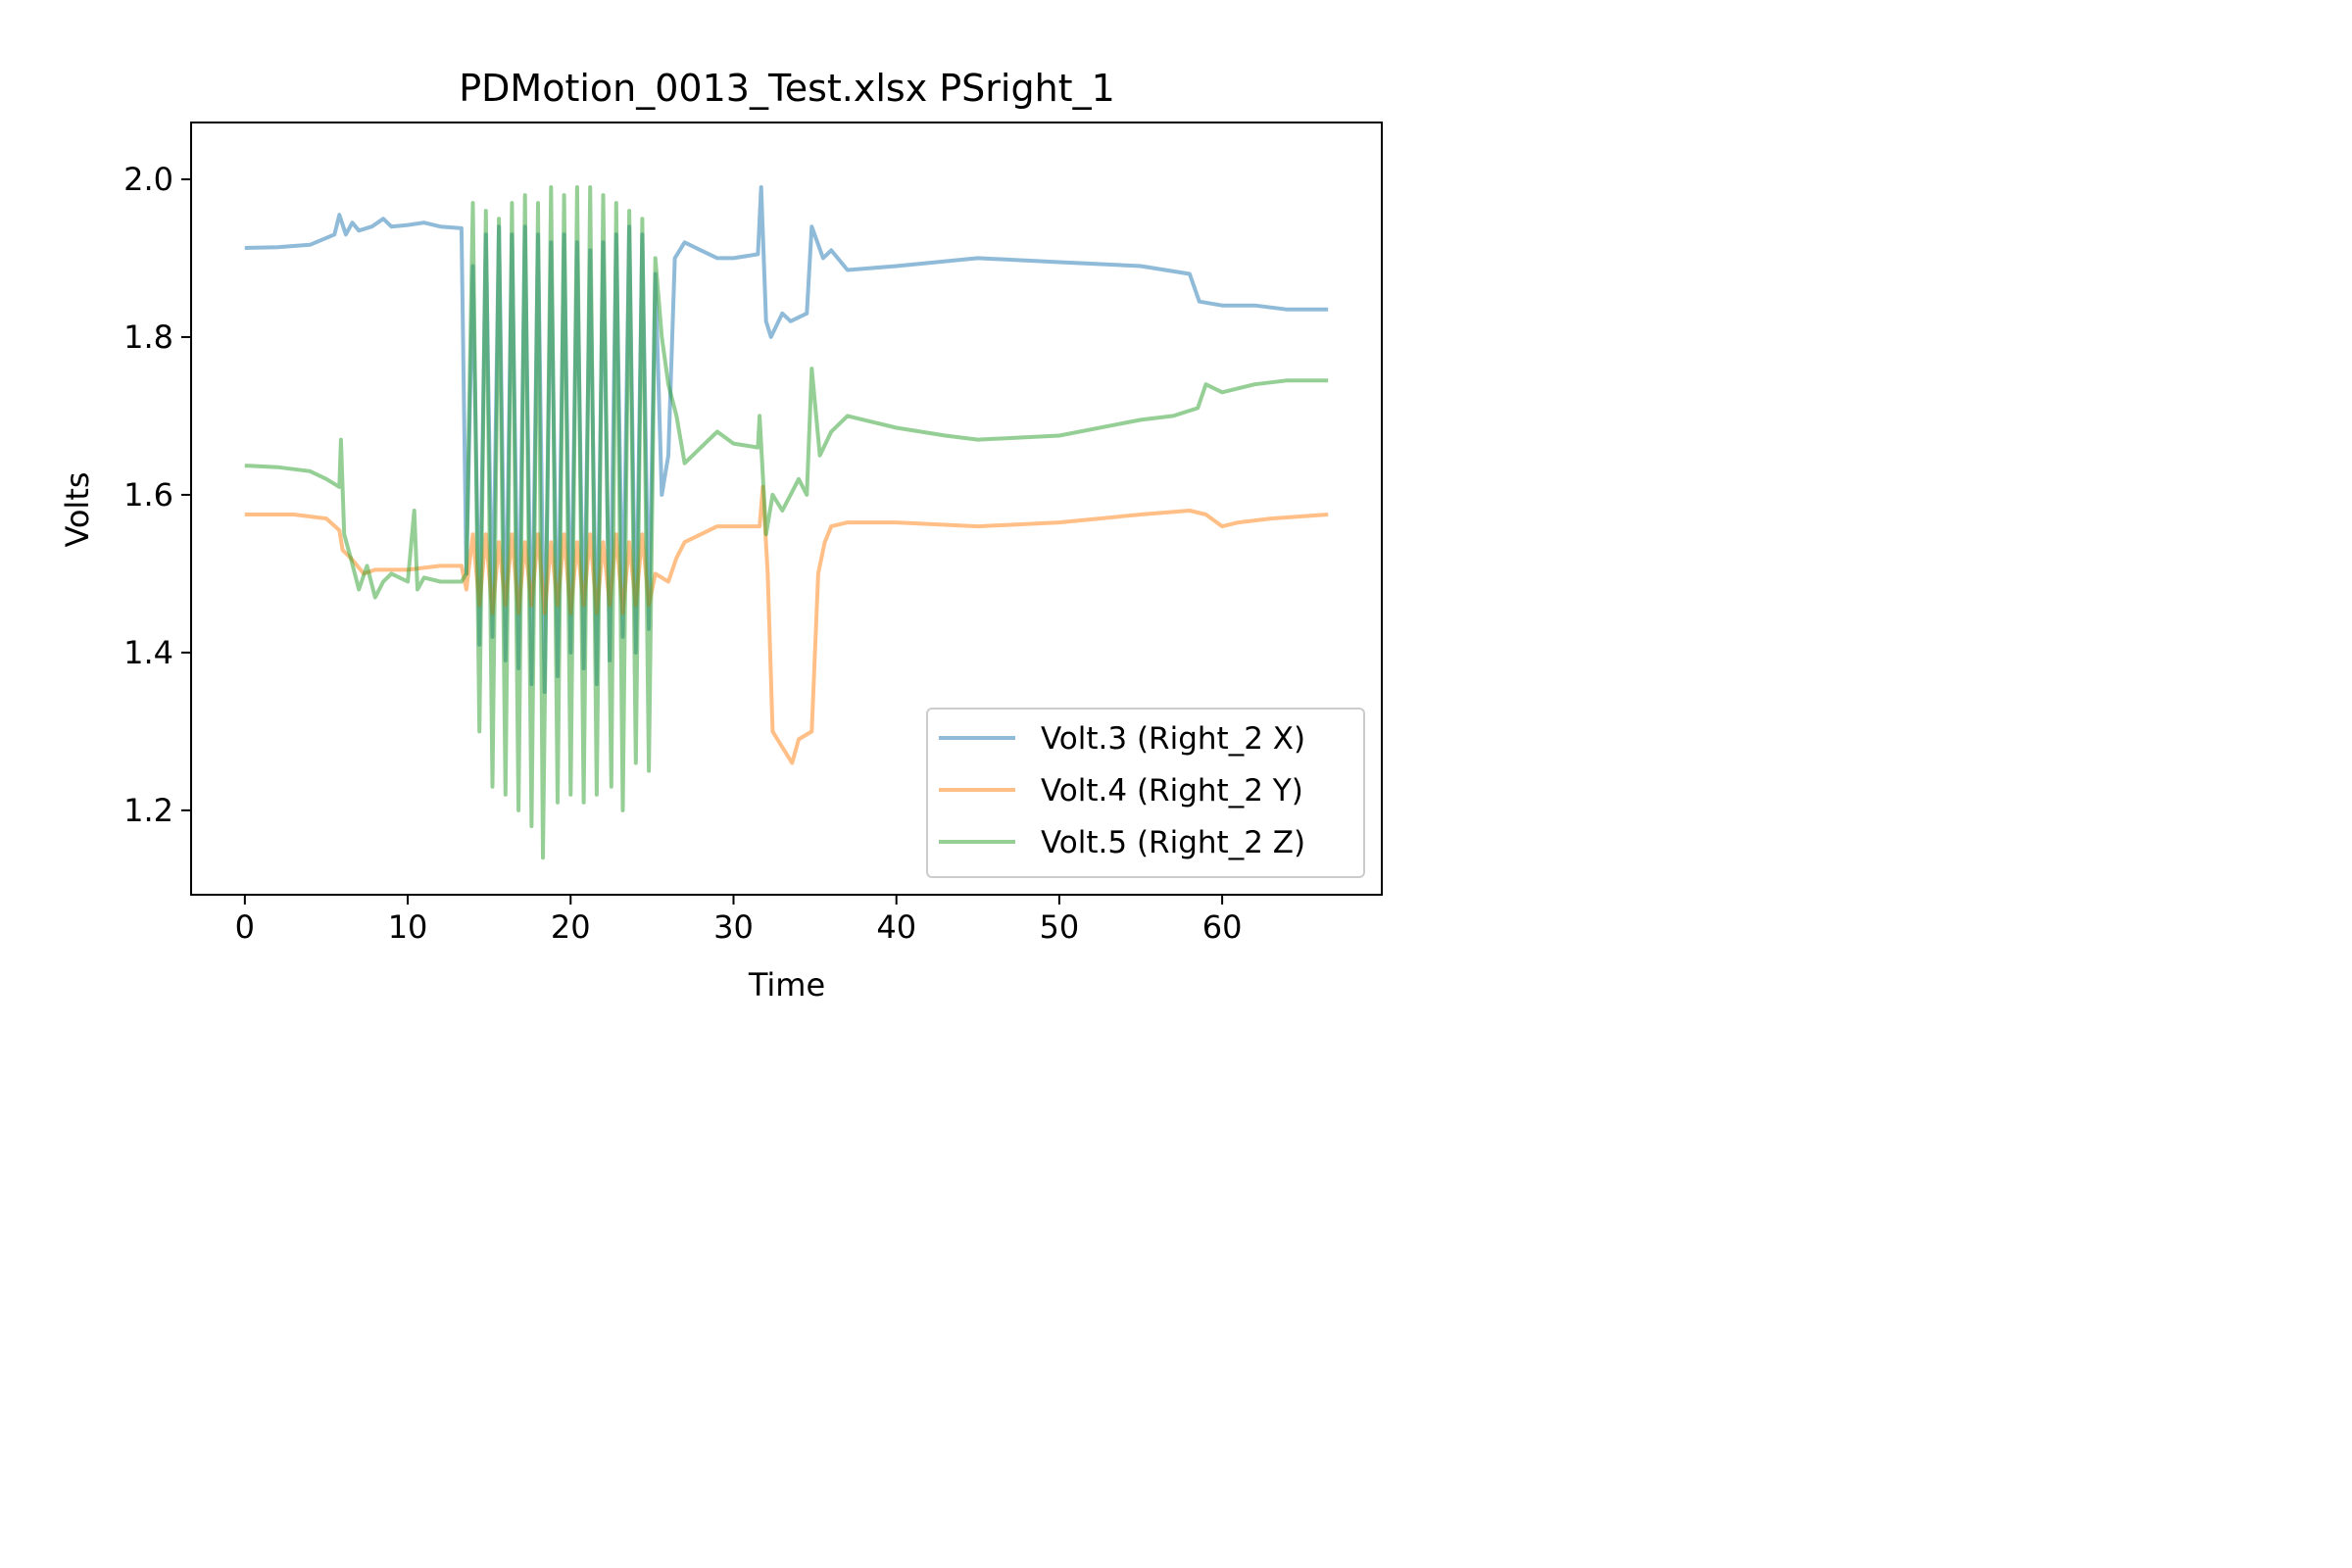 The height and width of the screenshot is (1568, 2352). I want to click on y-tick-label: 1.2, so click(148, 810).